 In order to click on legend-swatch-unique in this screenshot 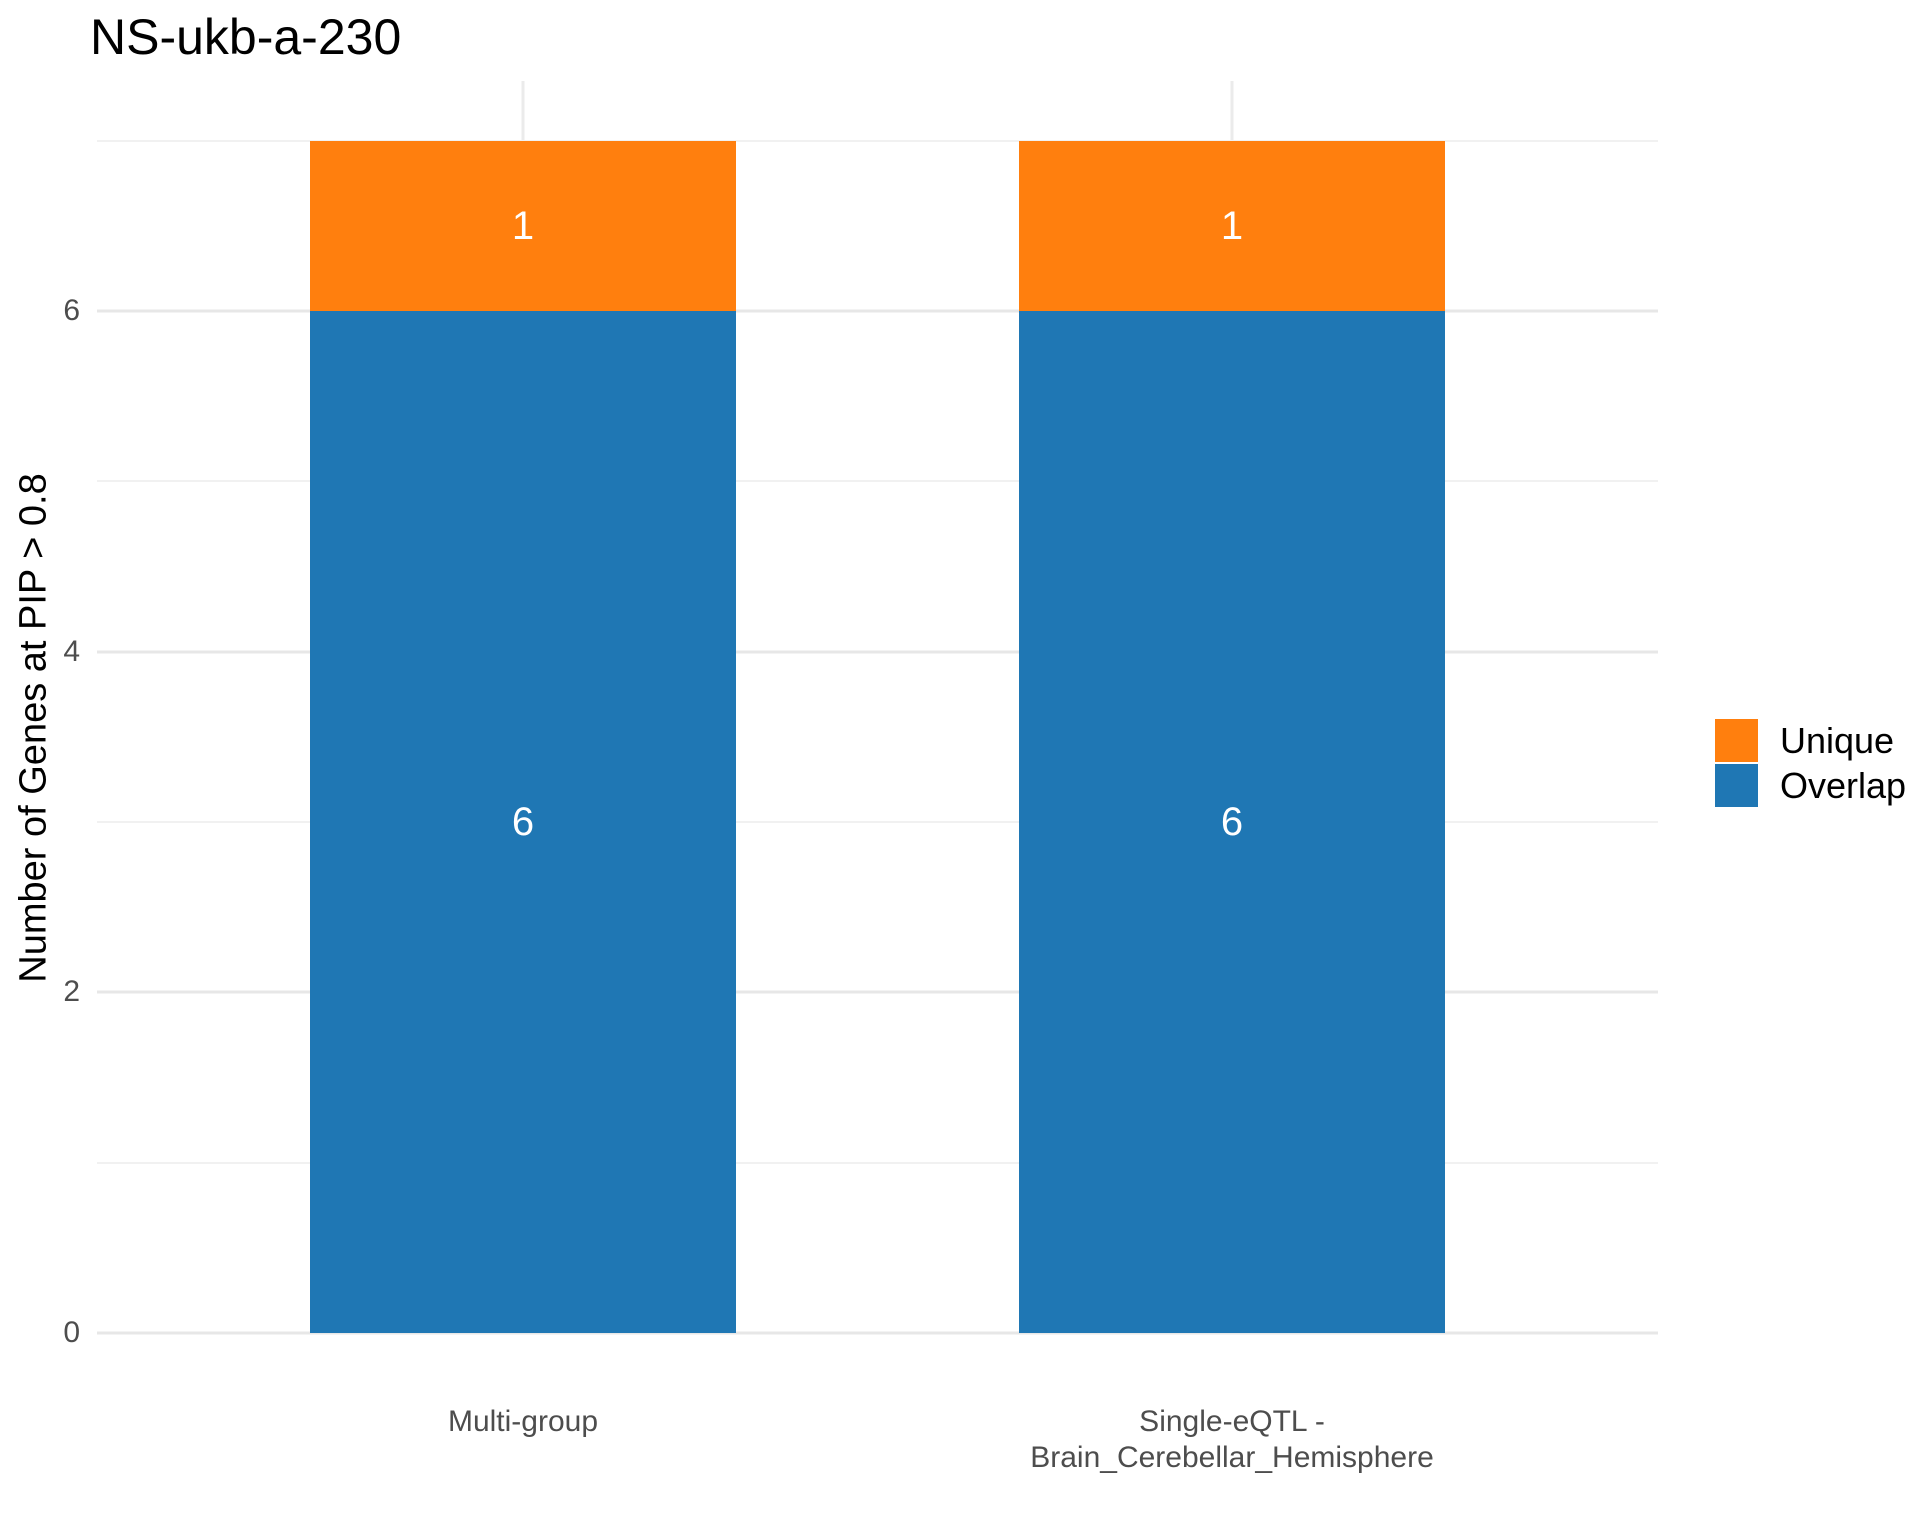, I will do `click(1736, 740)`.